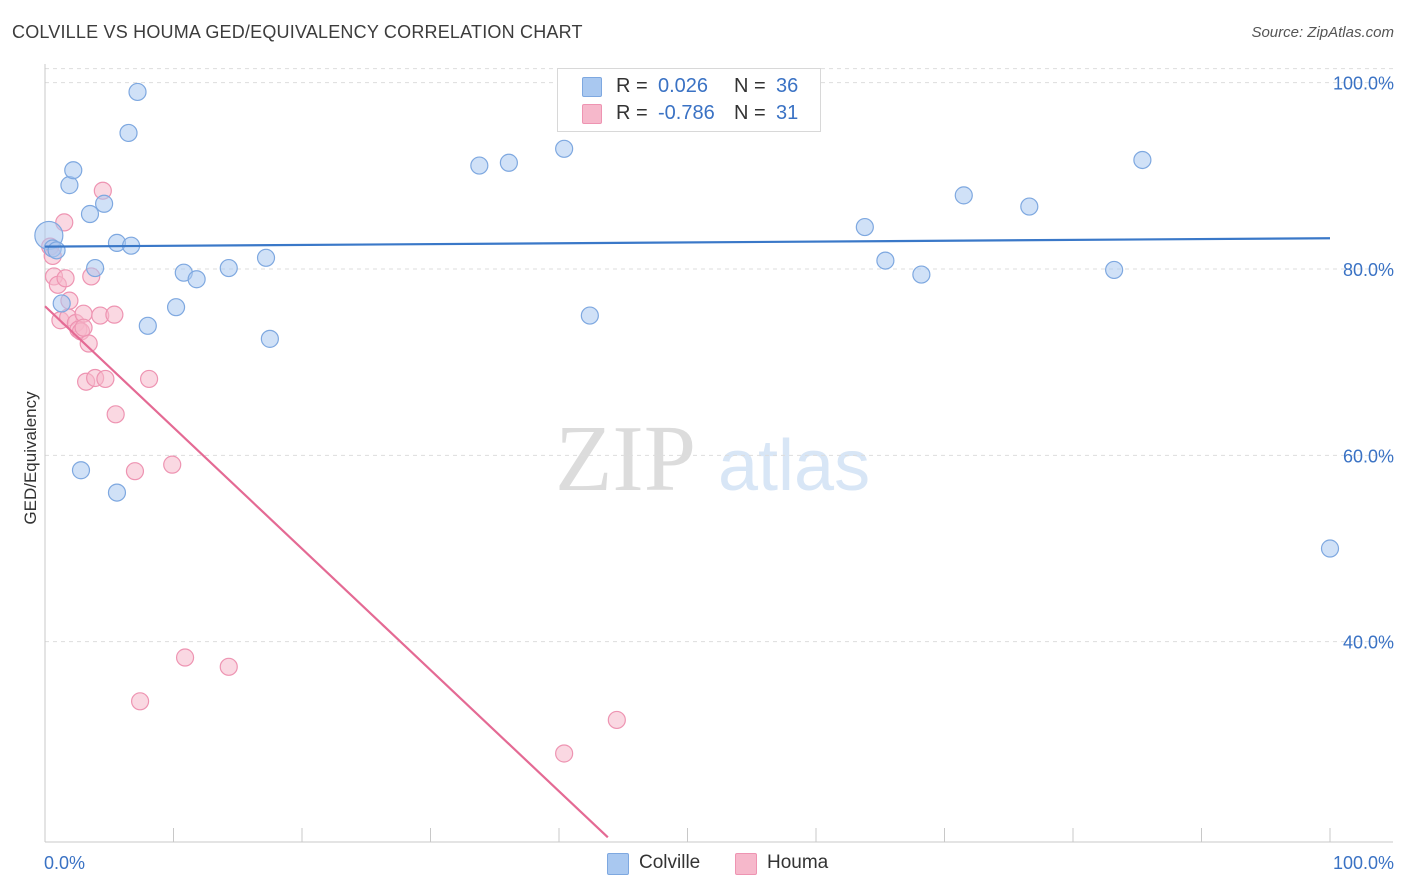 This screenshot has height=892, width=1406. What do you see at coordinates (683, 86) in the screenshot?
I see `r-value: 0.026` at bounding box center [683, 86].